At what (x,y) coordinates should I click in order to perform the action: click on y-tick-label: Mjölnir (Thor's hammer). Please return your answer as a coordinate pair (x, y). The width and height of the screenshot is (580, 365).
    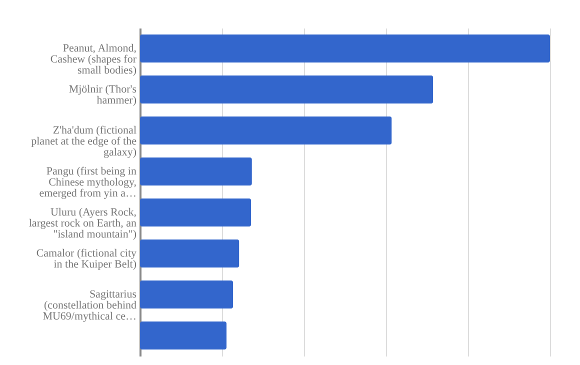
    Looking at the image, I should click on (102, 95).